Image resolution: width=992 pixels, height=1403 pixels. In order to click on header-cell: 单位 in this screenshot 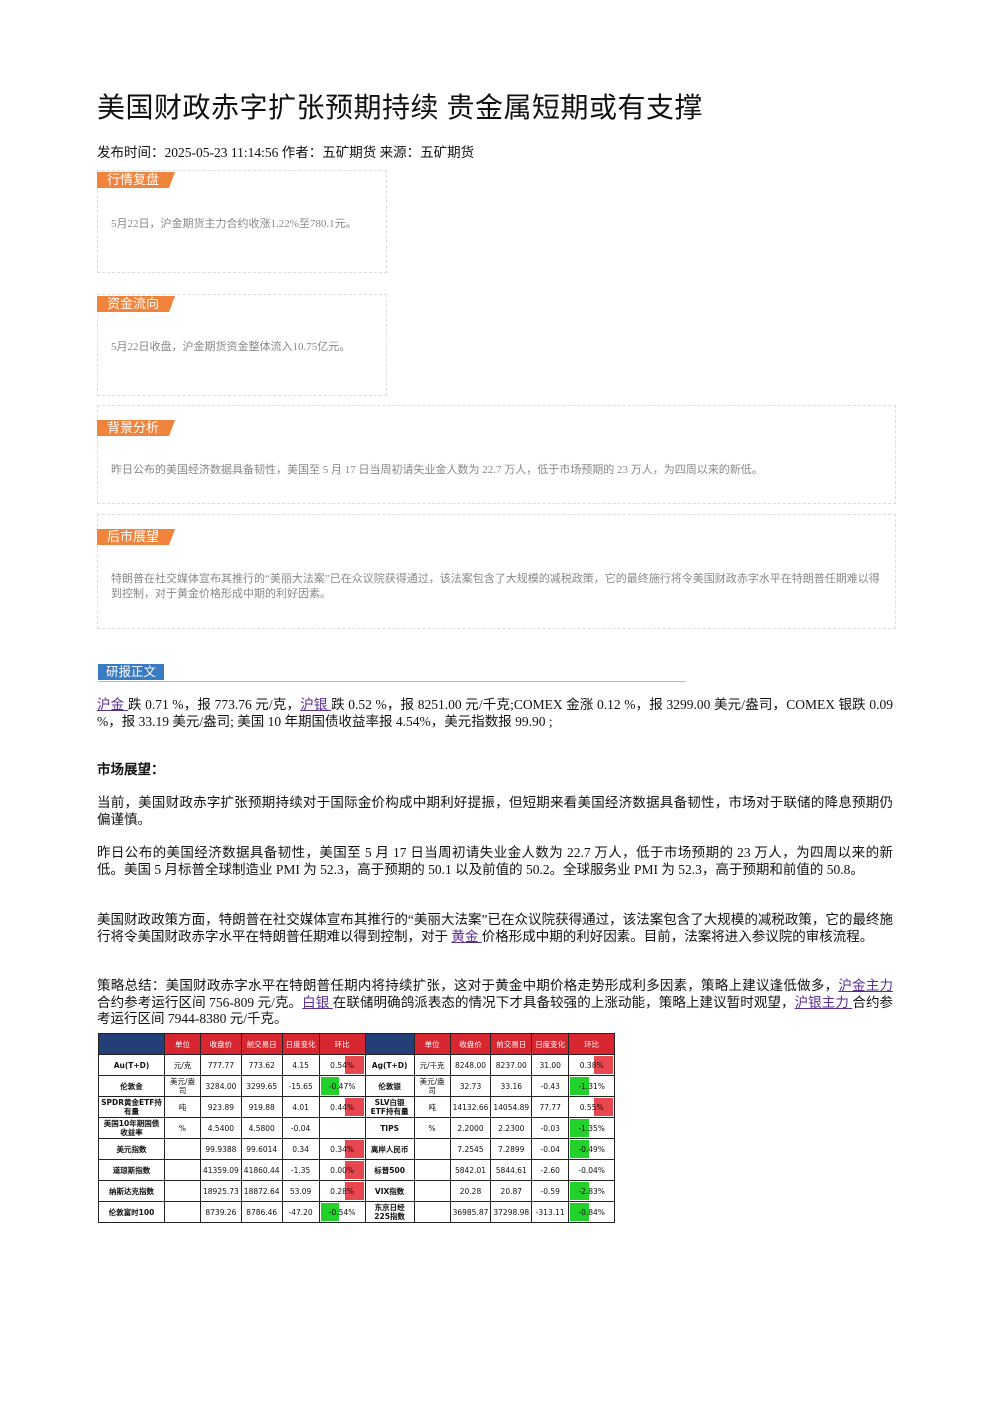, I will do `click(432, 1044)`.